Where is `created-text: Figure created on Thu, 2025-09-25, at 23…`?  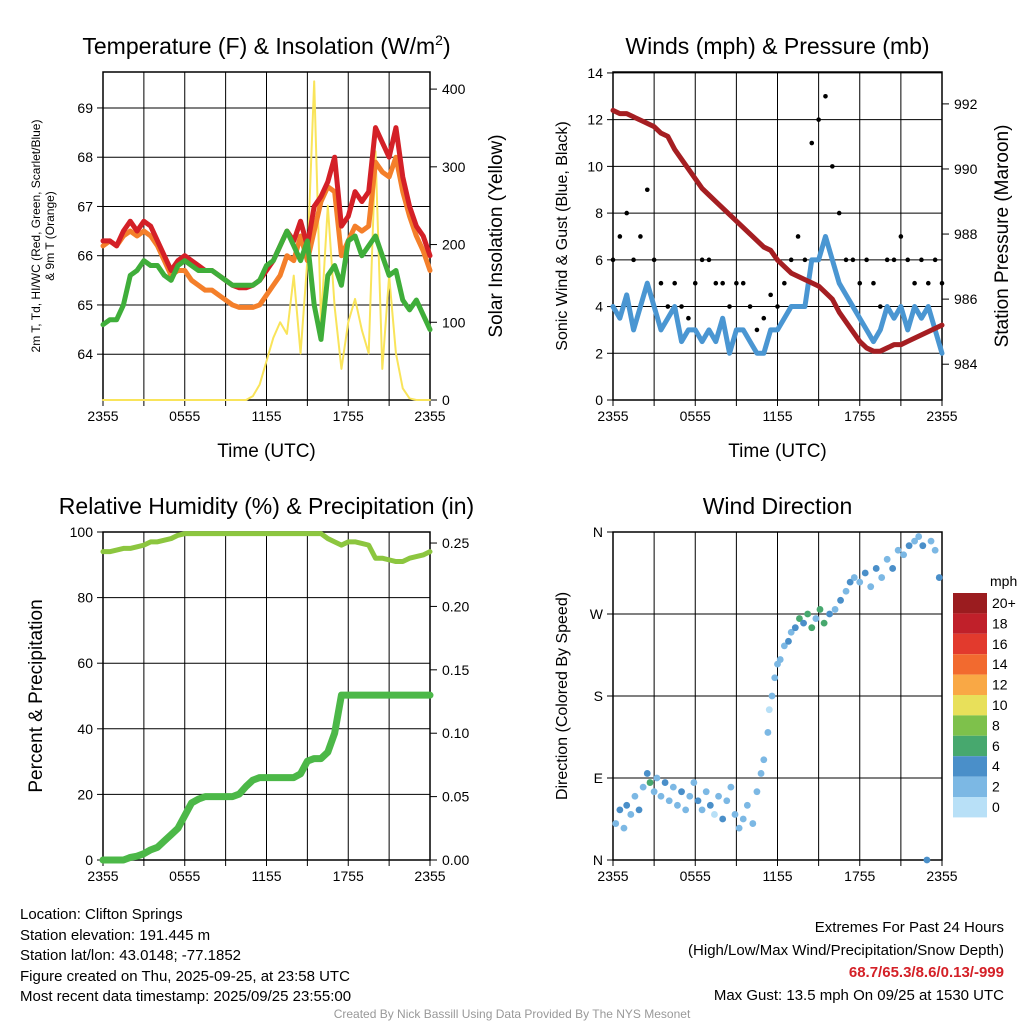 created-text: Figure created on Thu, 2025-09-25, at 23… is located at coordinates (185, 976).